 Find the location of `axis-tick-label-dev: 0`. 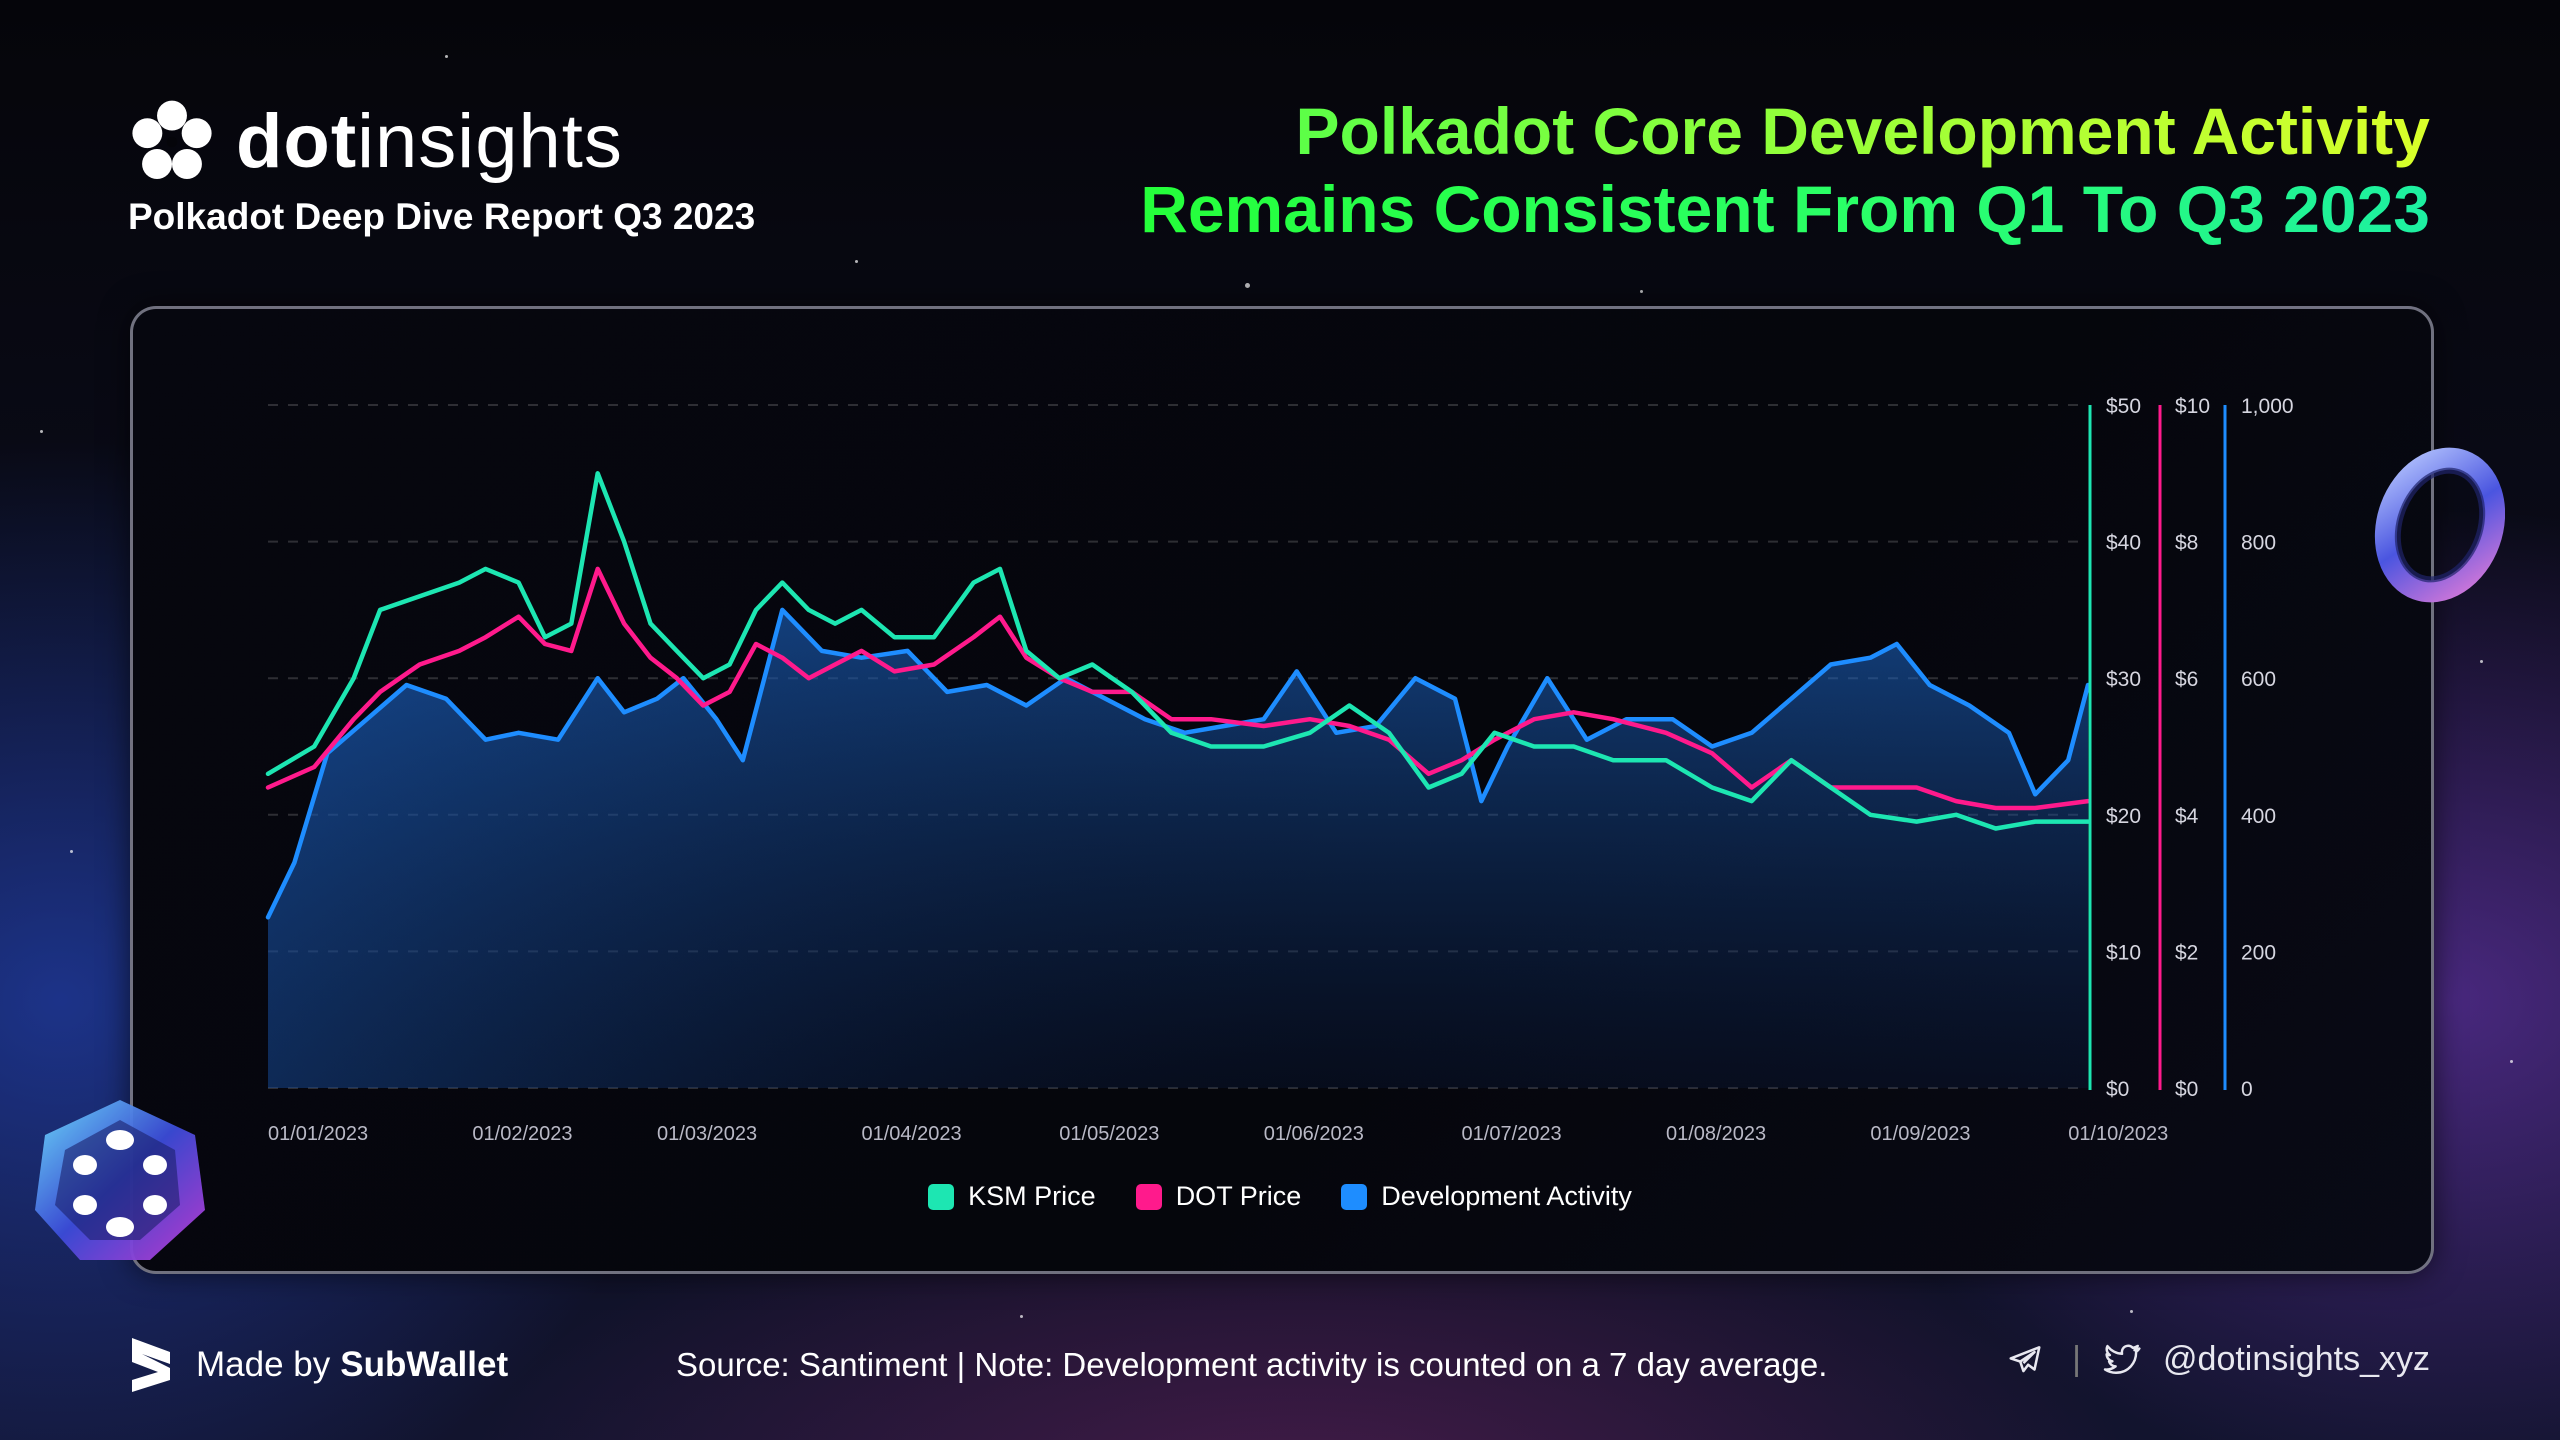

axis-tick-label-dev: 0 is located at coordinates (2247, 1089).